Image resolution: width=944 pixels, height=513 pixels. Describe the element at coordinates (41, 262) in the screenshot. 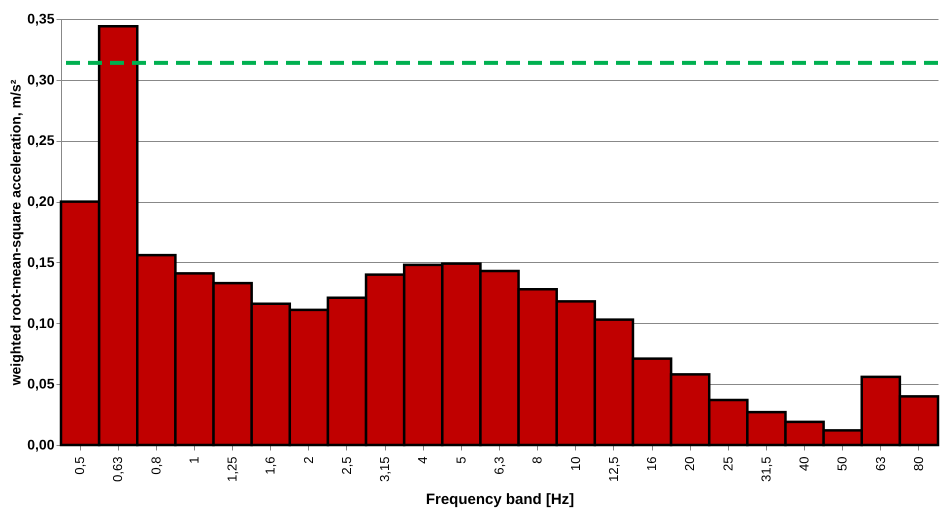

I see `y-tick-label: 0,15` at that location.